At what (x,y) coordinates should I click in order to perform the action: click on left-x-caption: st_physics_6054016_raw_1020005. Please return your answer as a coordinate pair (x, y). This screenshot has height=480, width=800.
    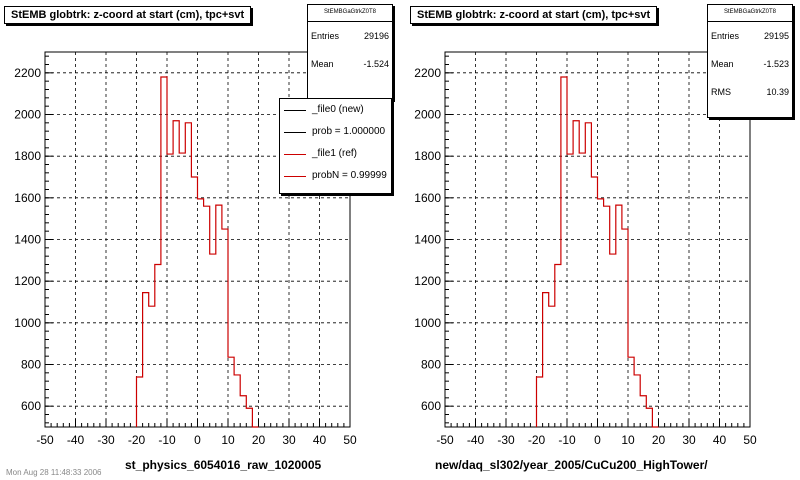
    Looking at the image, I should click on (223, 465).